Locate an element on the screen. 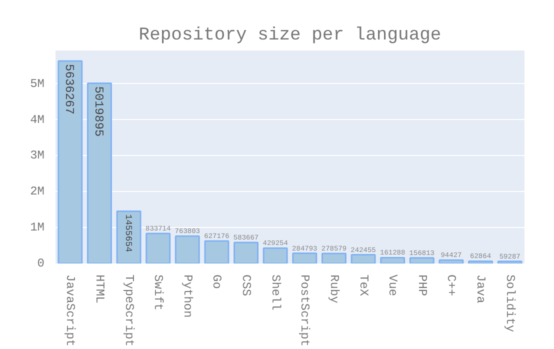 This screenshot has height=349, width=554. y-tick-label: 2M is located at coordinates (37, 191).